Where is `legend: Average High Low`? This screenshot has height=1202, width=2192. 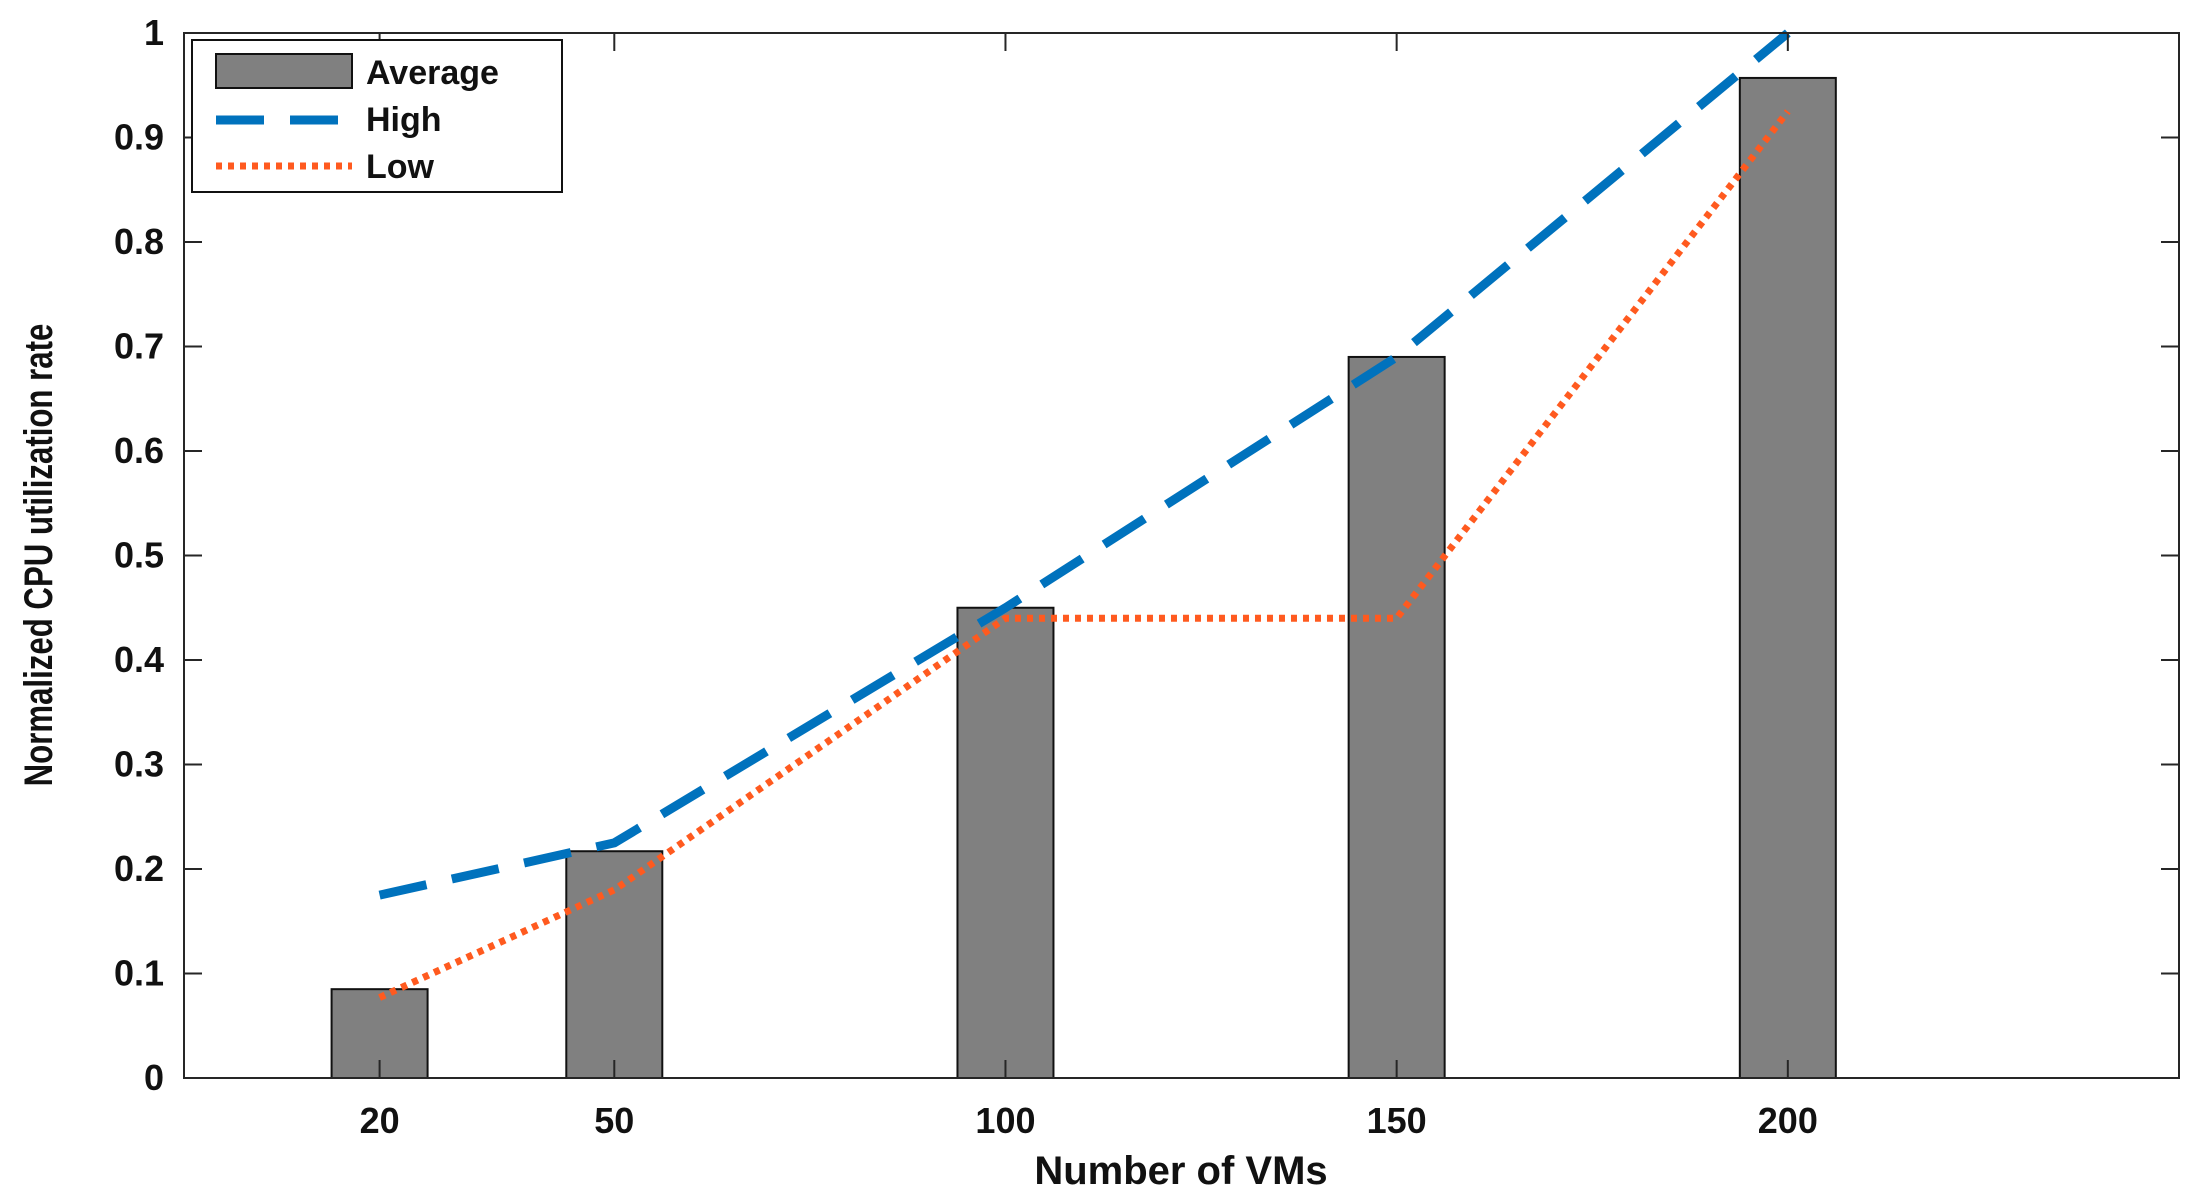 legend: Average High Low is located at coordinates (377, 116).